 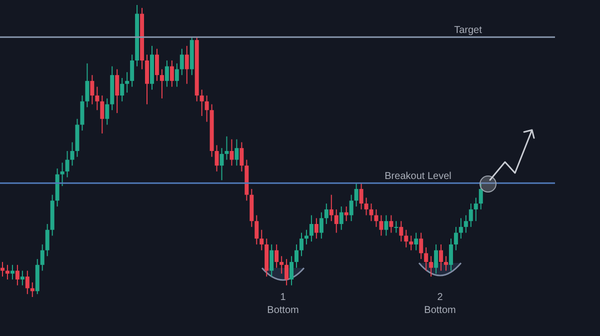 I want to click on annotation: 1, so click(x=283, y=297).